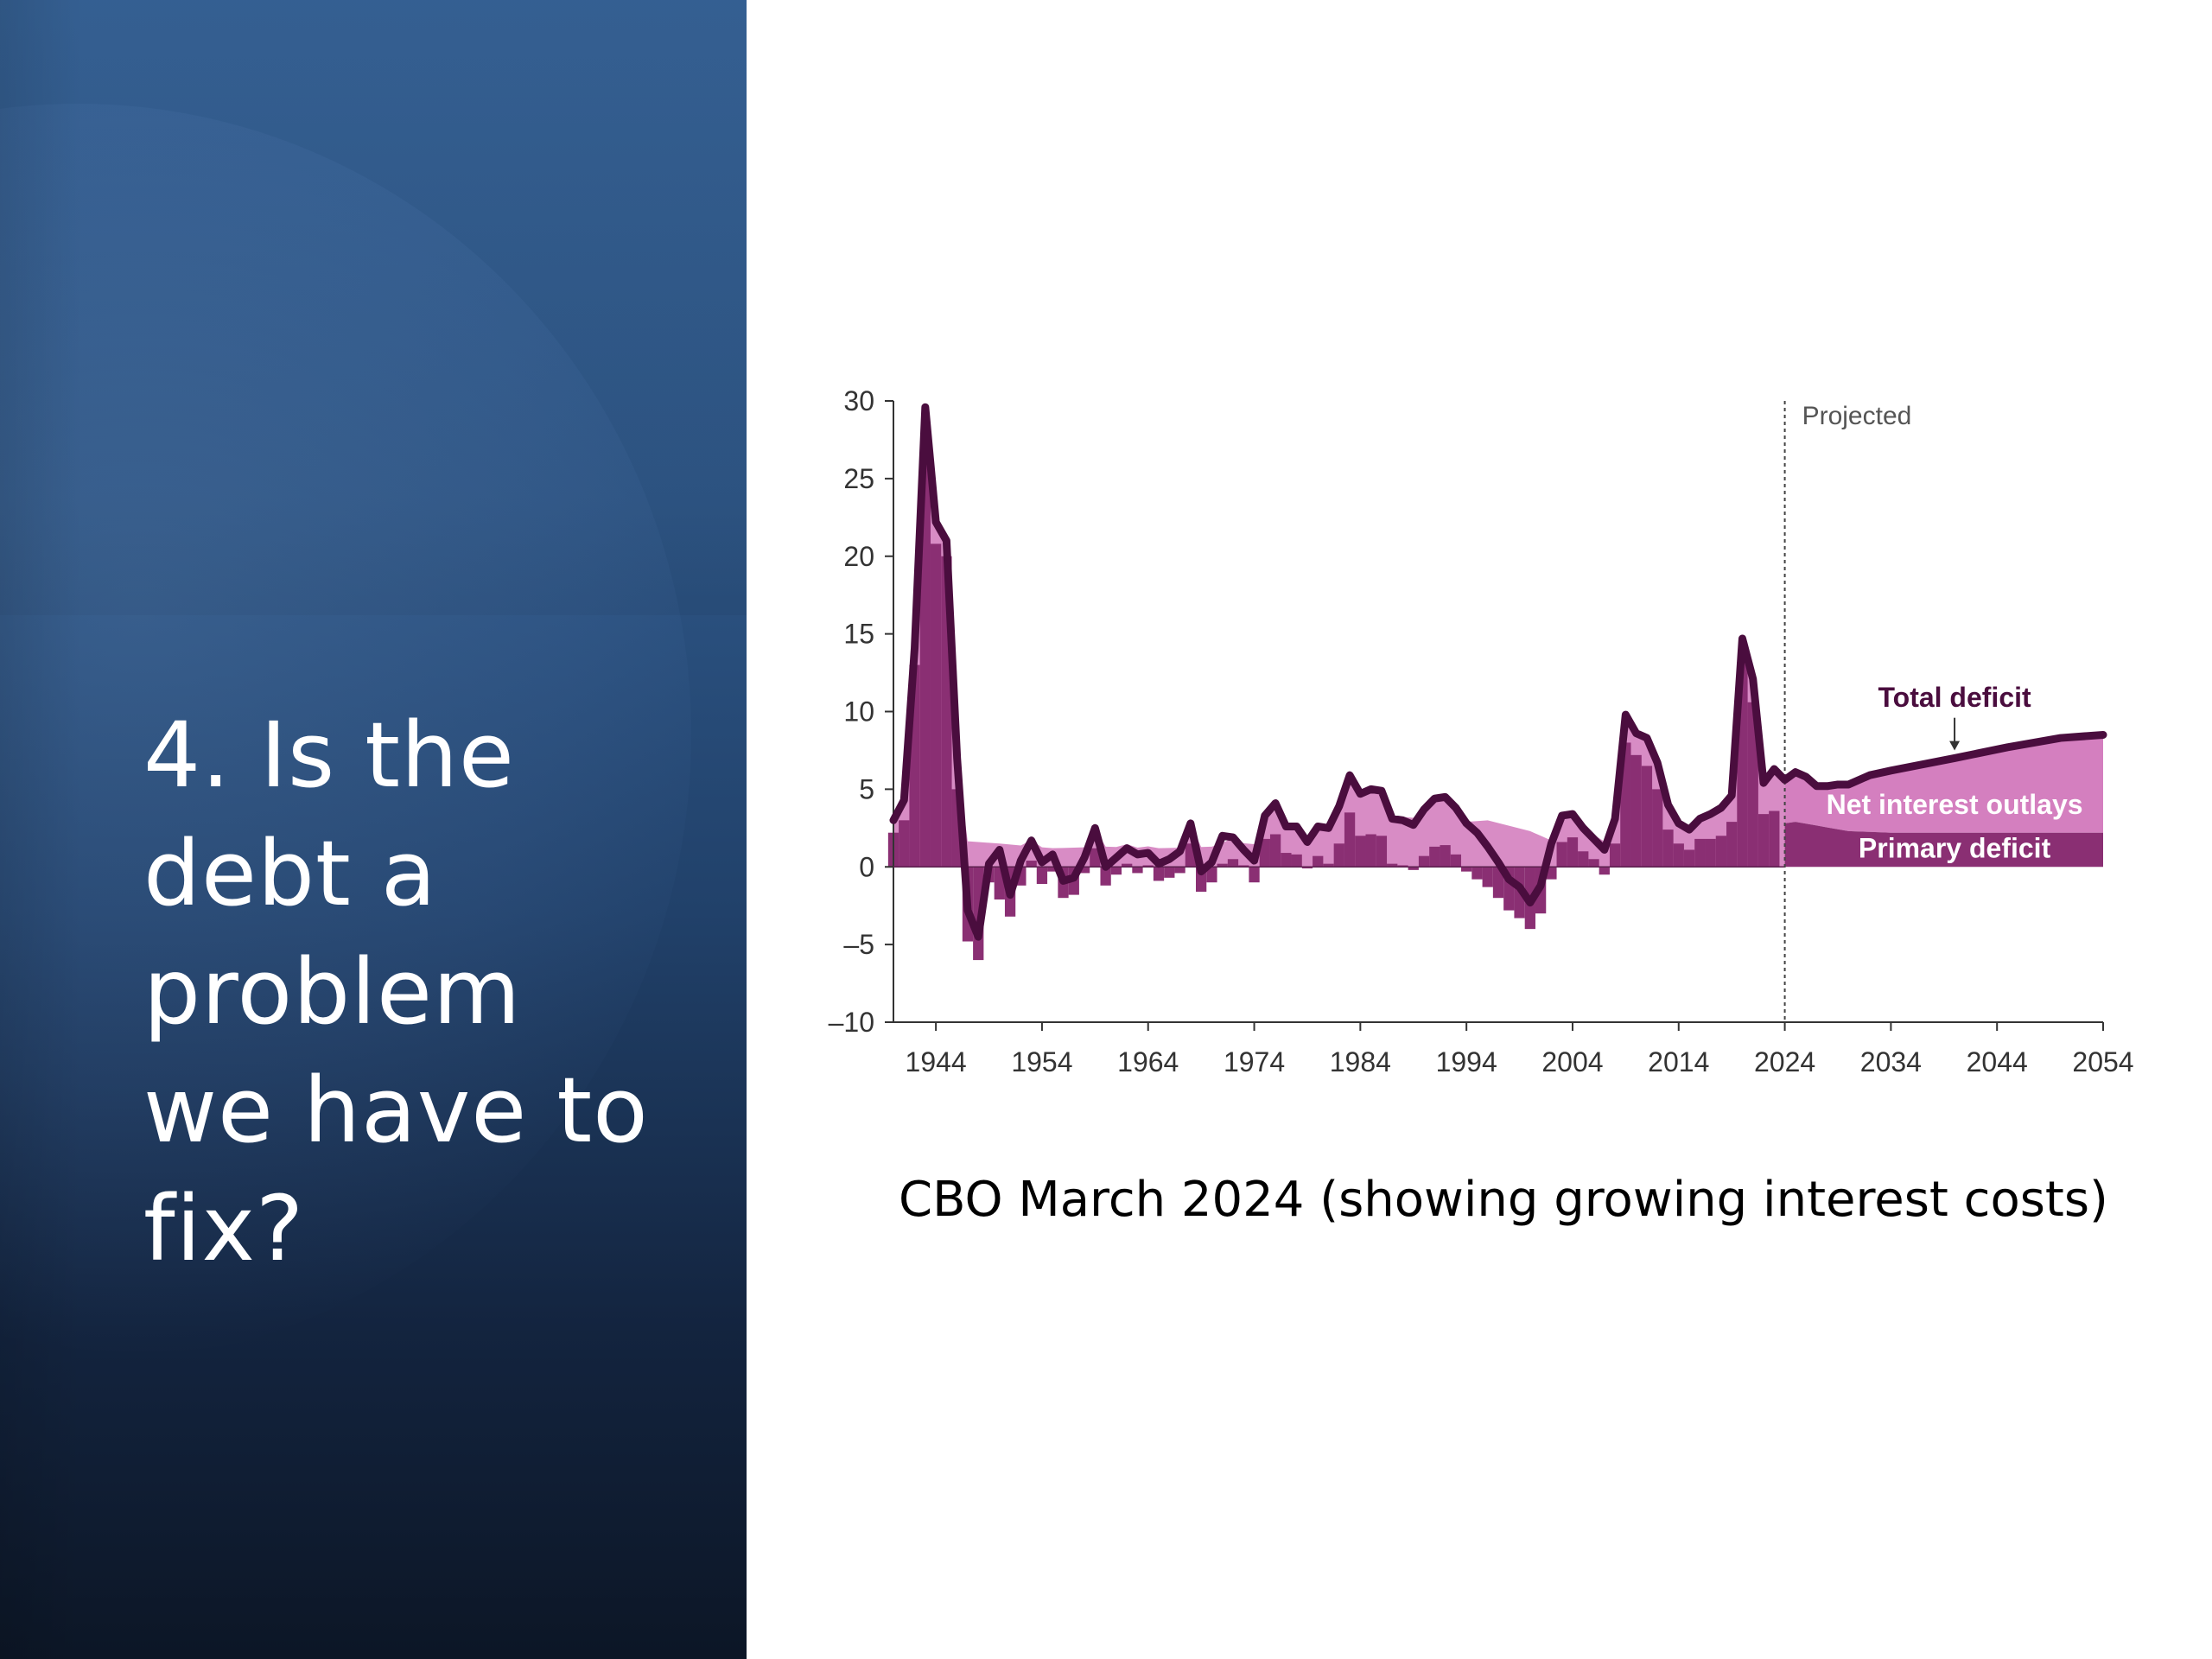  I want to click on slide-title-line: fix?, so click(224, 1228).